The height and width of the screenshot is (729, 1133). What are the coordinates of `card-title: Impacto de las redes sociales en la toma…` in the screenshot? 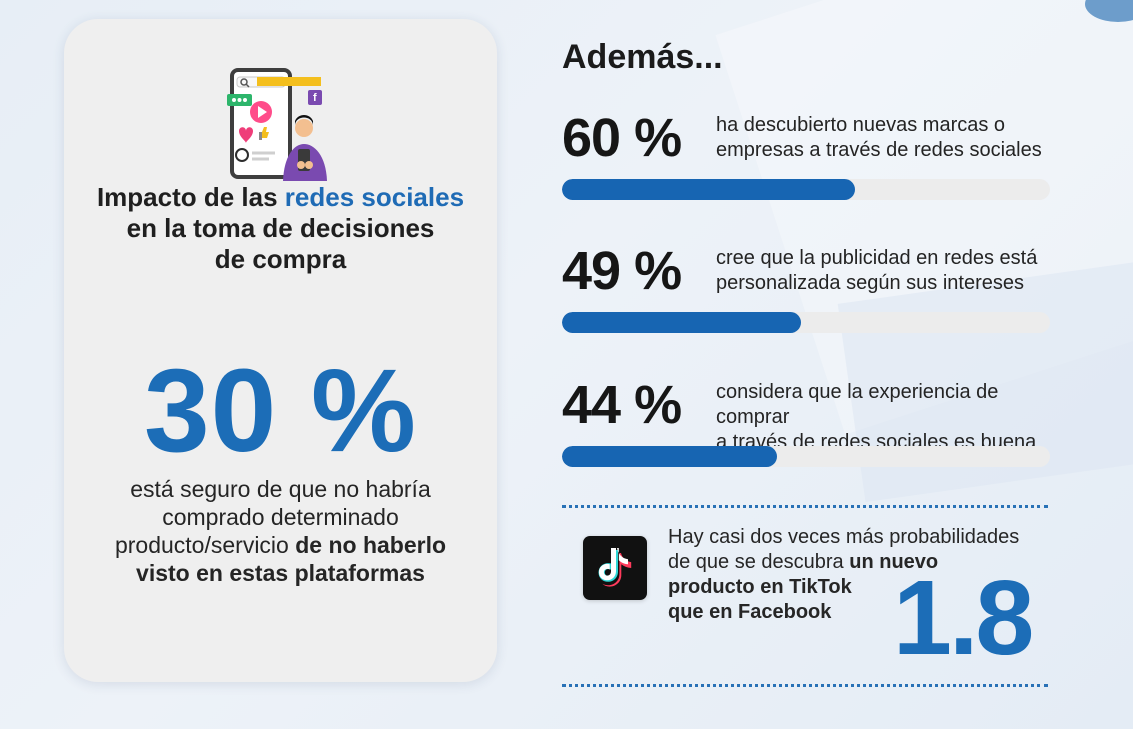 It's located at (280, 228).